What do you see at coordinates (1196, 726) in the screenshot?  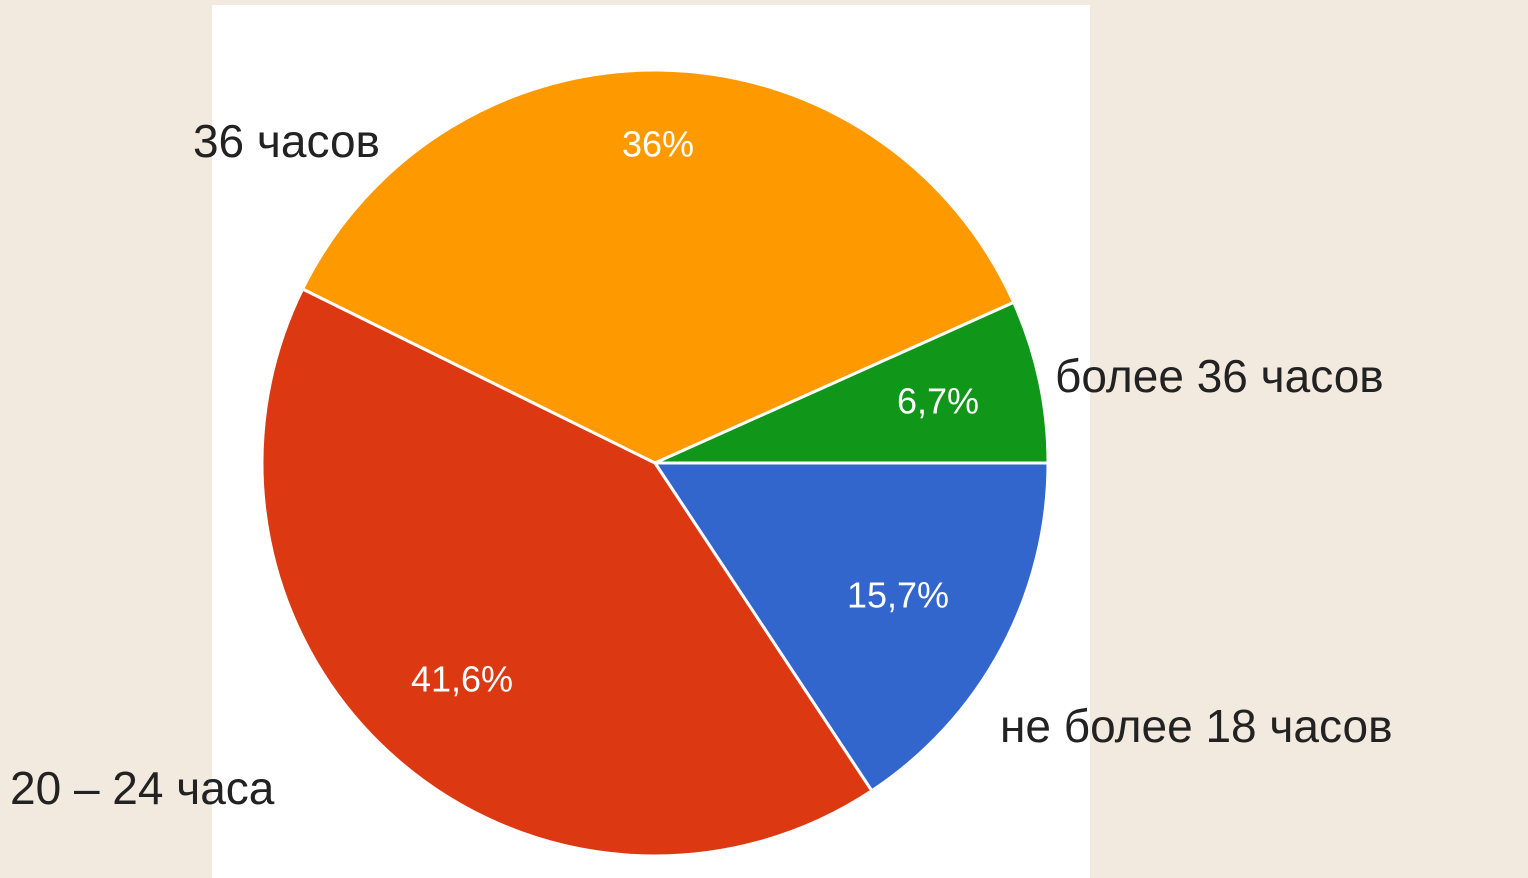 I see `category-label: не более 18 часов` at bounding box center [1196, 726].